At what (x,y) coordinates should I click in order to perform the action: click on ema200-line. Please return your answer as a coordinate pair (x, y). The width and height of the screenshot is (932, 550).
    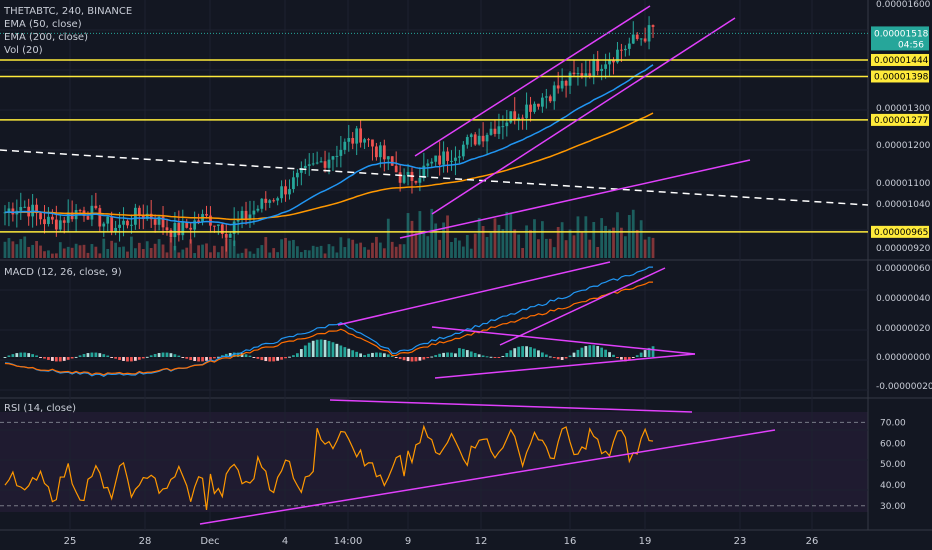
    Looking at the image, I should click on (329, 166).